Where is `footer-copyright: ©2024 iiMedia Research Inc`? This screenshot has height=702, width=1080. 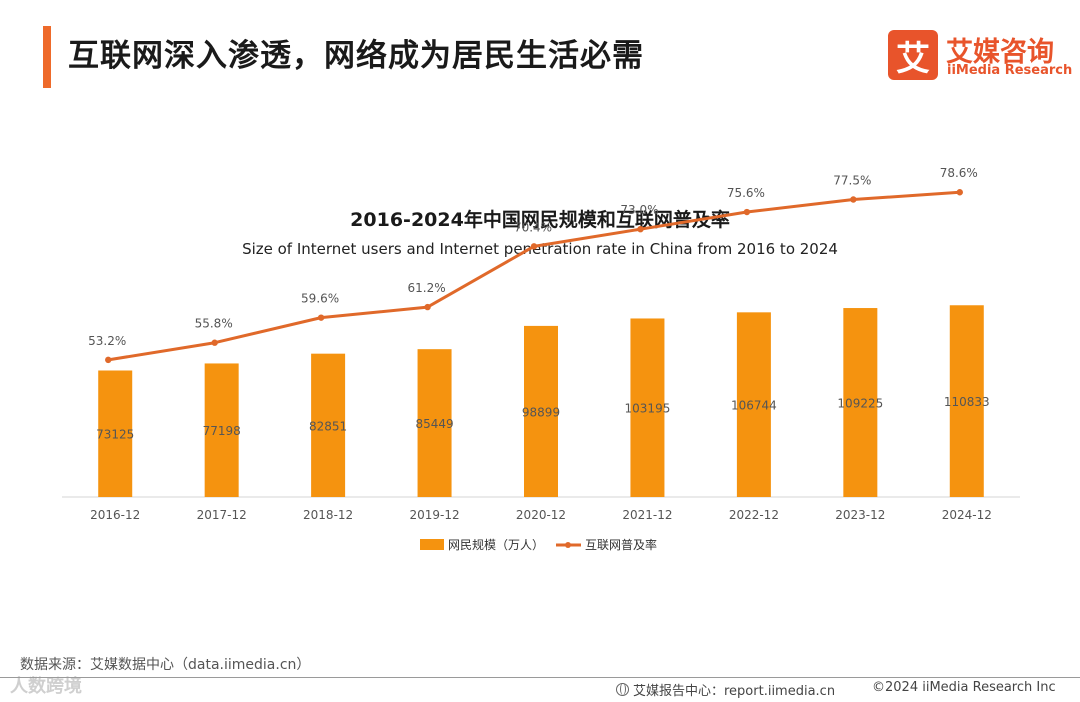 footer-copyright: ©2024 iiMedia Research Inc is located at coordinates (964, 687).